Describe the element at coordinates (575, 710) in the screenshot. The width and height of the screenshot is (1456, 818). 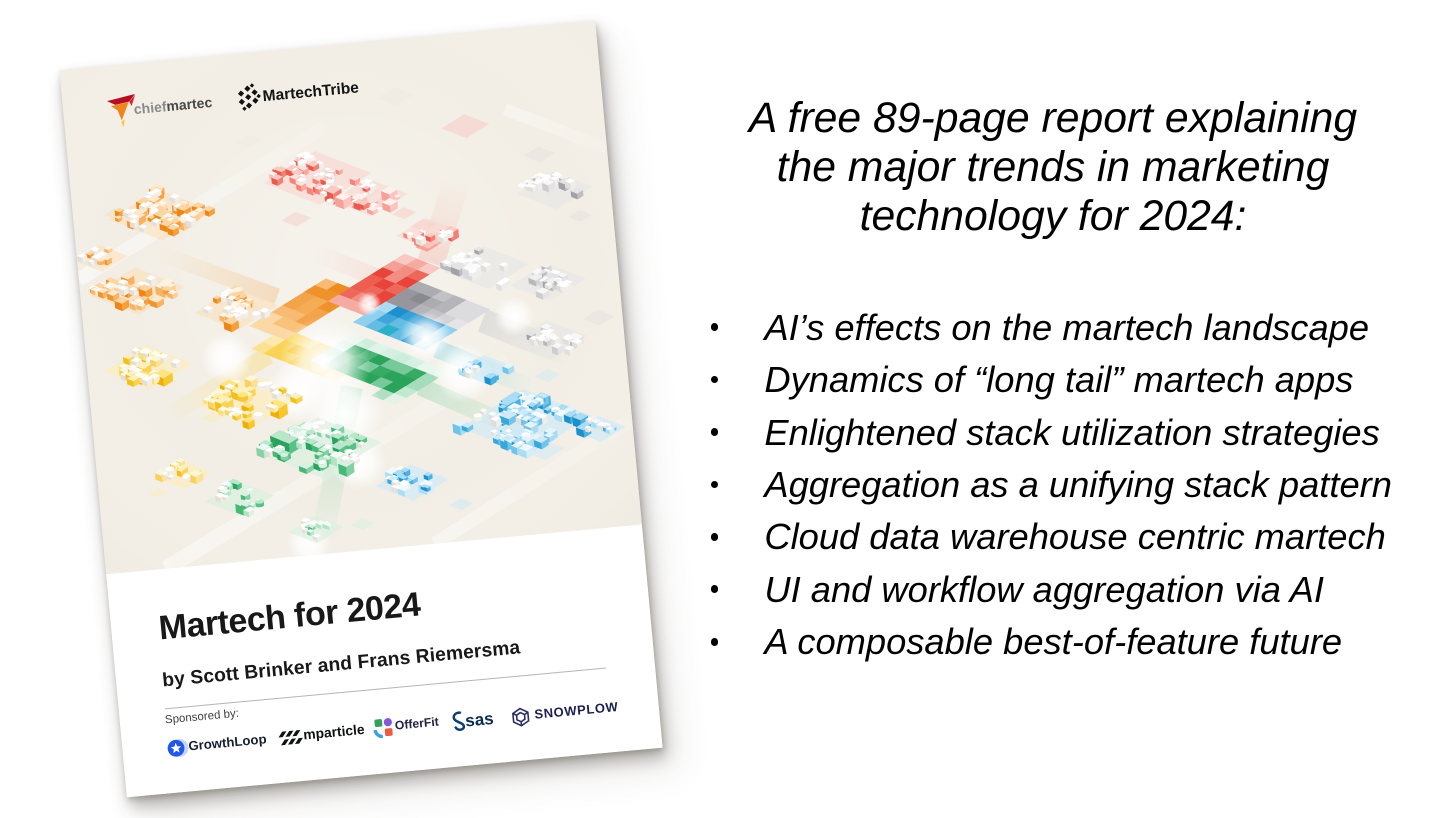
I see `svg-text: SNOWPLOW` at that location.